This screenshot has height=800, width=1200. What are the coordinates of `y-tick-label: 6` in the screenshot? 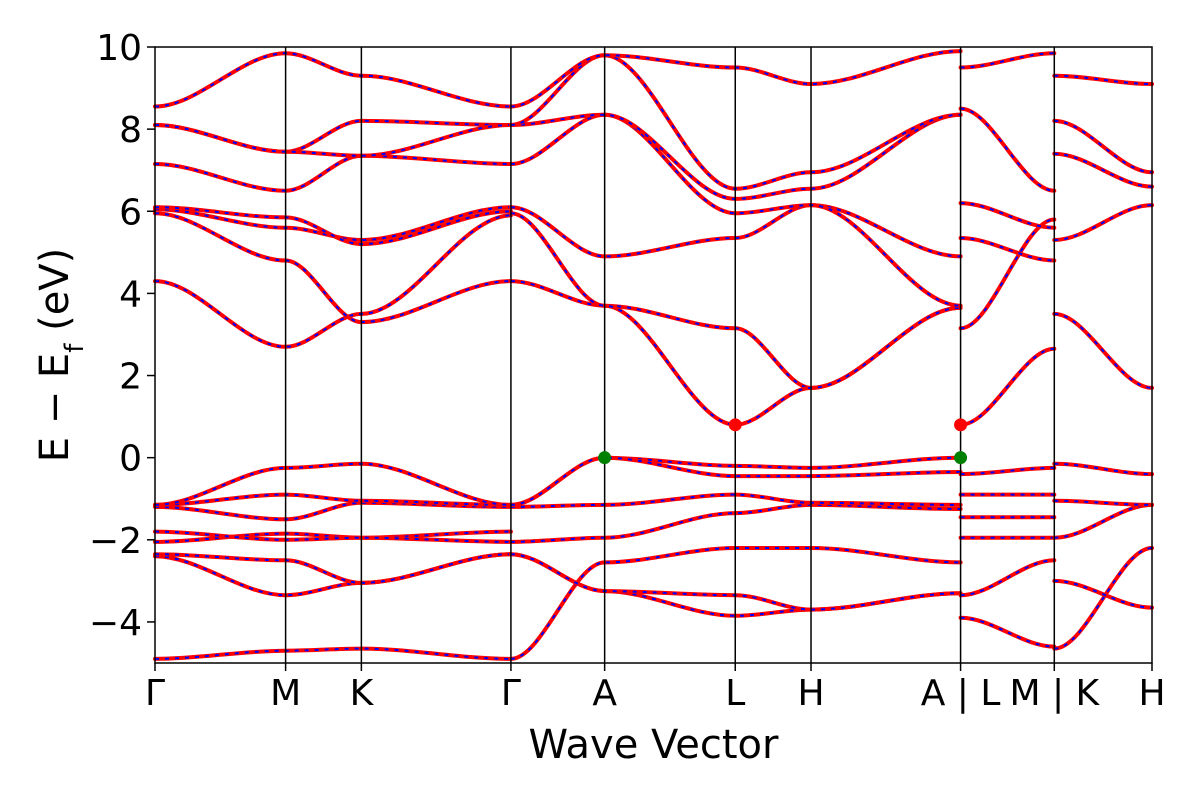 It's located at (130, 212).